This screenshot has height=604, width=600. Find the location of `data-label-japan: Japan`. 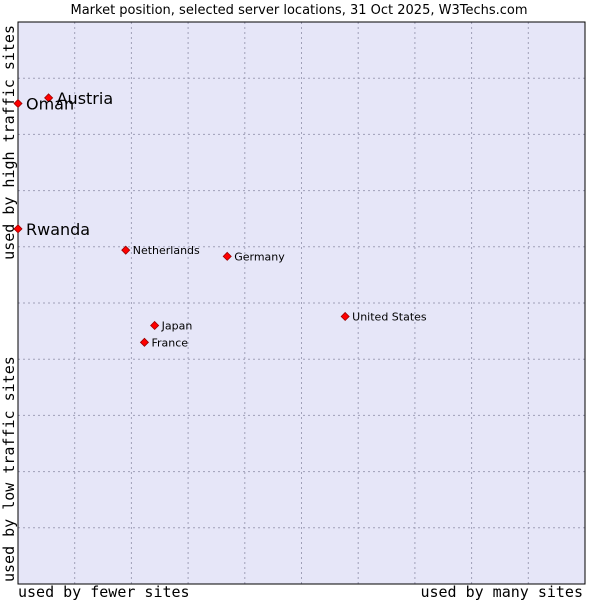

data-label-japan: Japan is located at coordinates (177, 325).